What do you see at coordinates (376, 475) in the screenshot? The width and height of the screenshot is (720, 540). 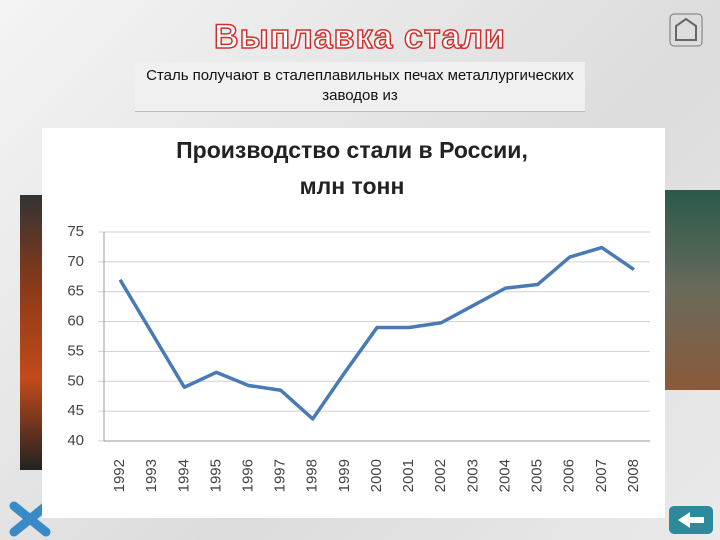 I see `x-tick-label: 2000` at bounding box center [376, 475].